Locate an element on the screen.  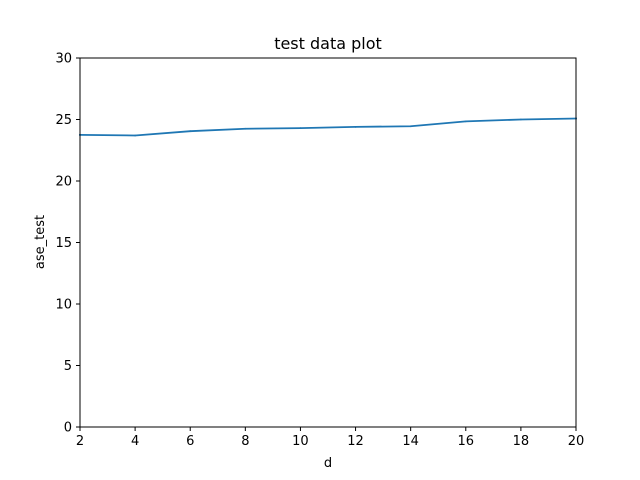
x-tick-label: 14 is located at coordinates (410, 441).